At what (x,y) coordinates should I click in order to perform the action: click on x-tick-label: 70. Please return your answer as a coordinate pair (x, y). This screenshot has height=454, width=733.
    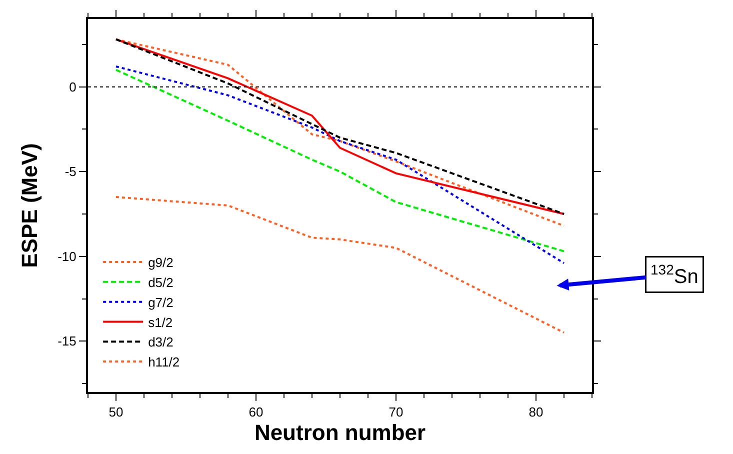
    Looking at the image, I should click on (396, 412).